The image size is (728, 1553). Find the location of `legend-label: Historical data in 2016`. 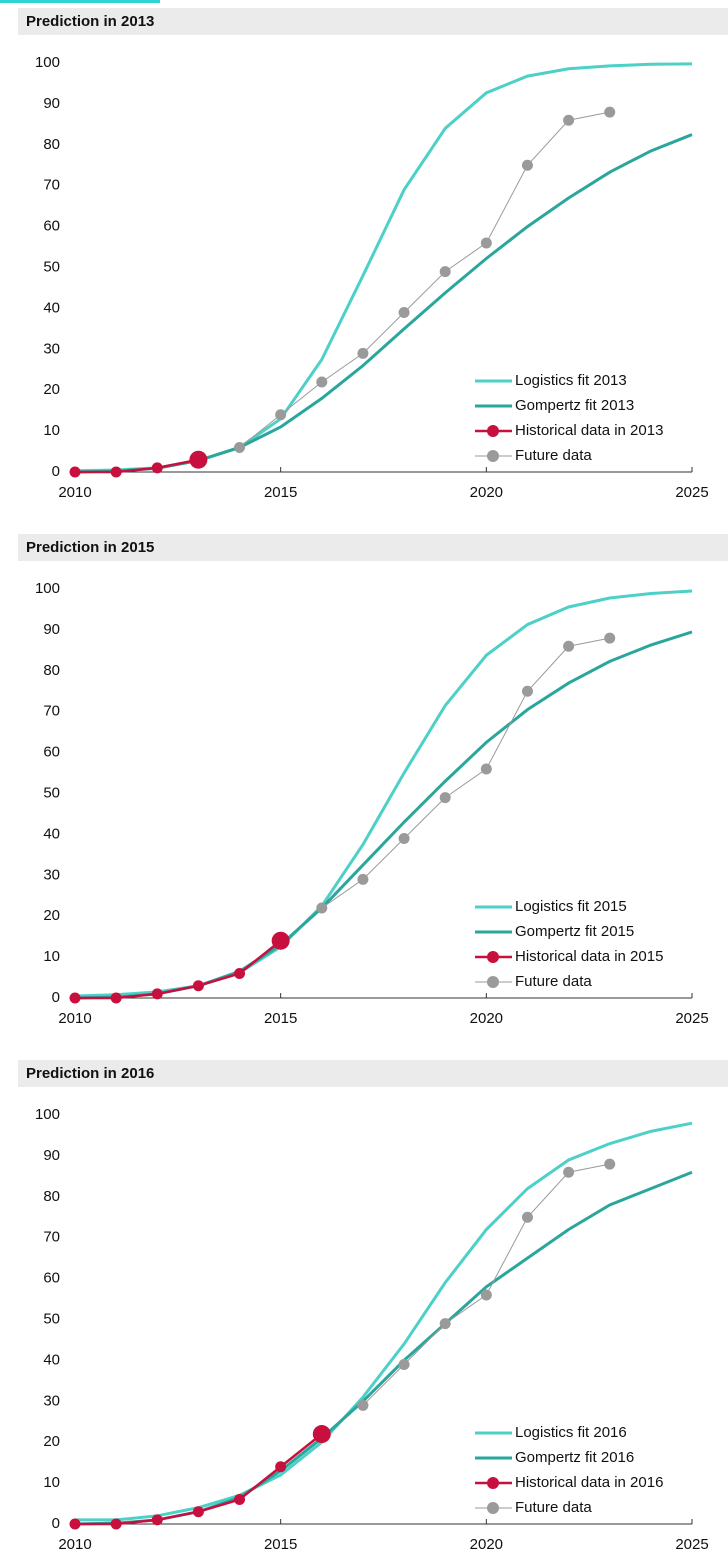

legend-label: Historical data in 2016 is located at coordinates (589, 1482).